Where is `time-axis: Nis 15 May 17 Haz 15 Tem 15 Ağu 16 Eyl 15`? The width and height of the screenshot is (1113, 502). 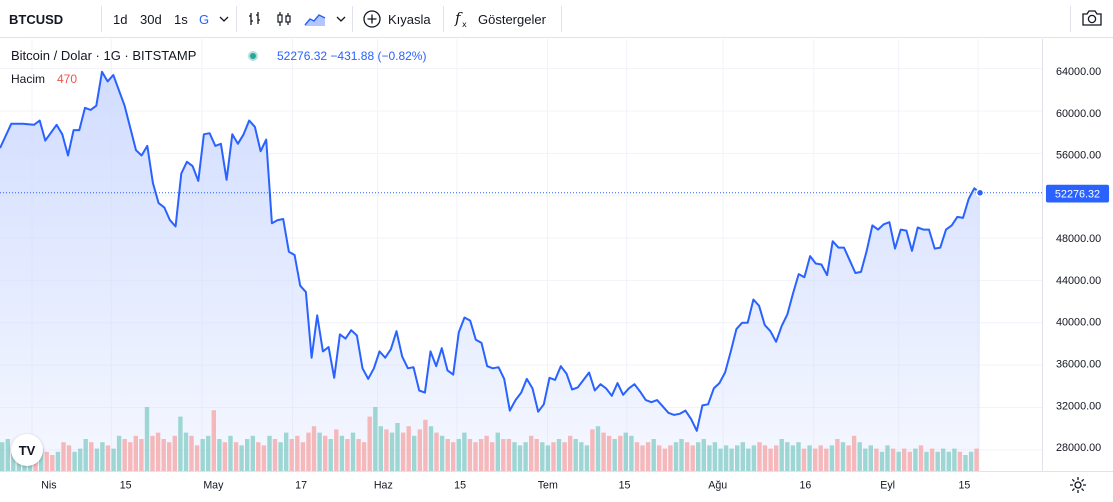 time-axis: Nis 15 May 17 Haz 15 Tem 15 Ağu 16 Eyl 15 is located at coordinates (556, 486).